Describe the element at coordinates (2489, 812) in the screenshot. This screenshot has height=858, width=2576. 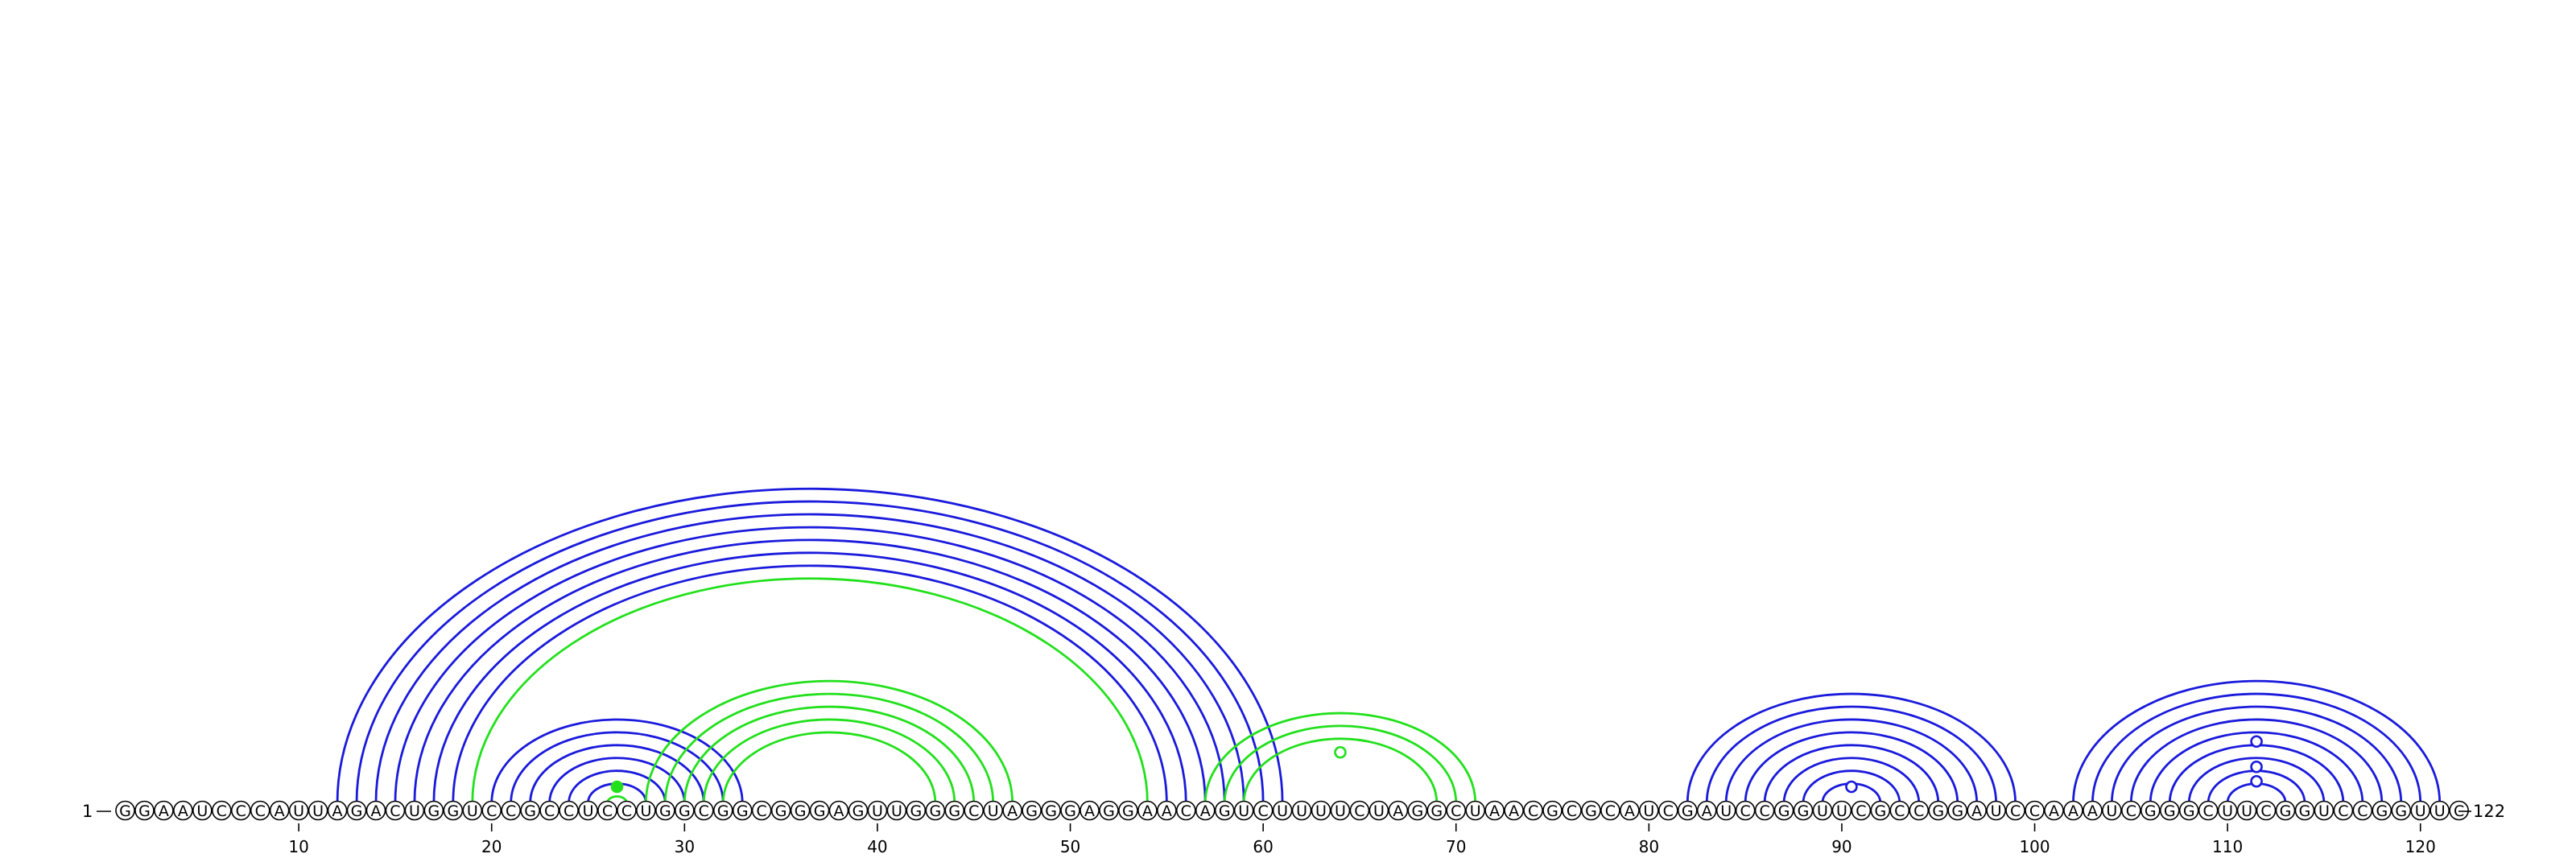
I see `sequence-end-label: 122` at that location.